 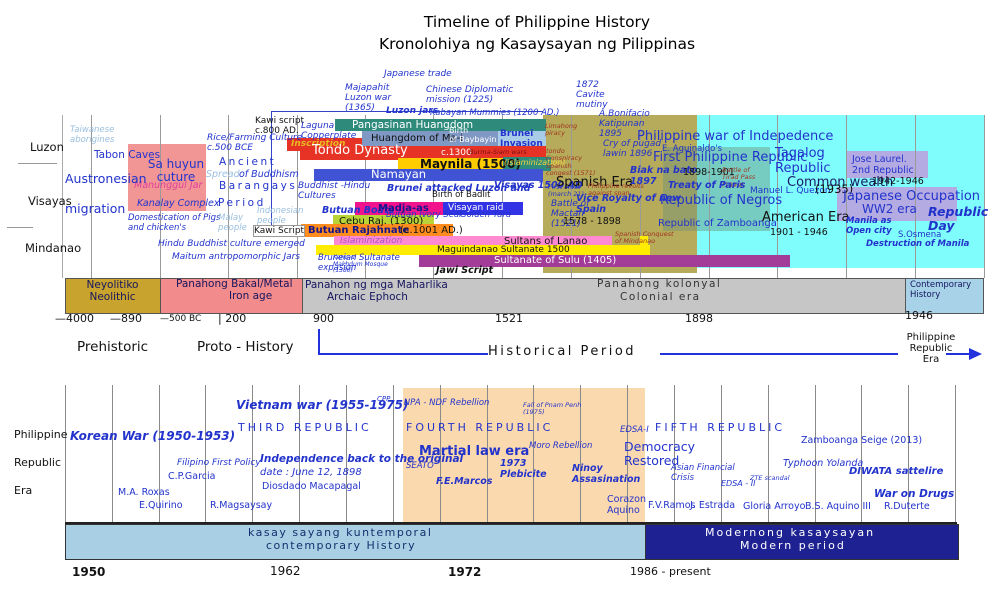 What do you see at coordinates (626, 505) in the screenshot?
I see `corazon-aquino: Corazon Aquino` at bounding box center [626, 505].